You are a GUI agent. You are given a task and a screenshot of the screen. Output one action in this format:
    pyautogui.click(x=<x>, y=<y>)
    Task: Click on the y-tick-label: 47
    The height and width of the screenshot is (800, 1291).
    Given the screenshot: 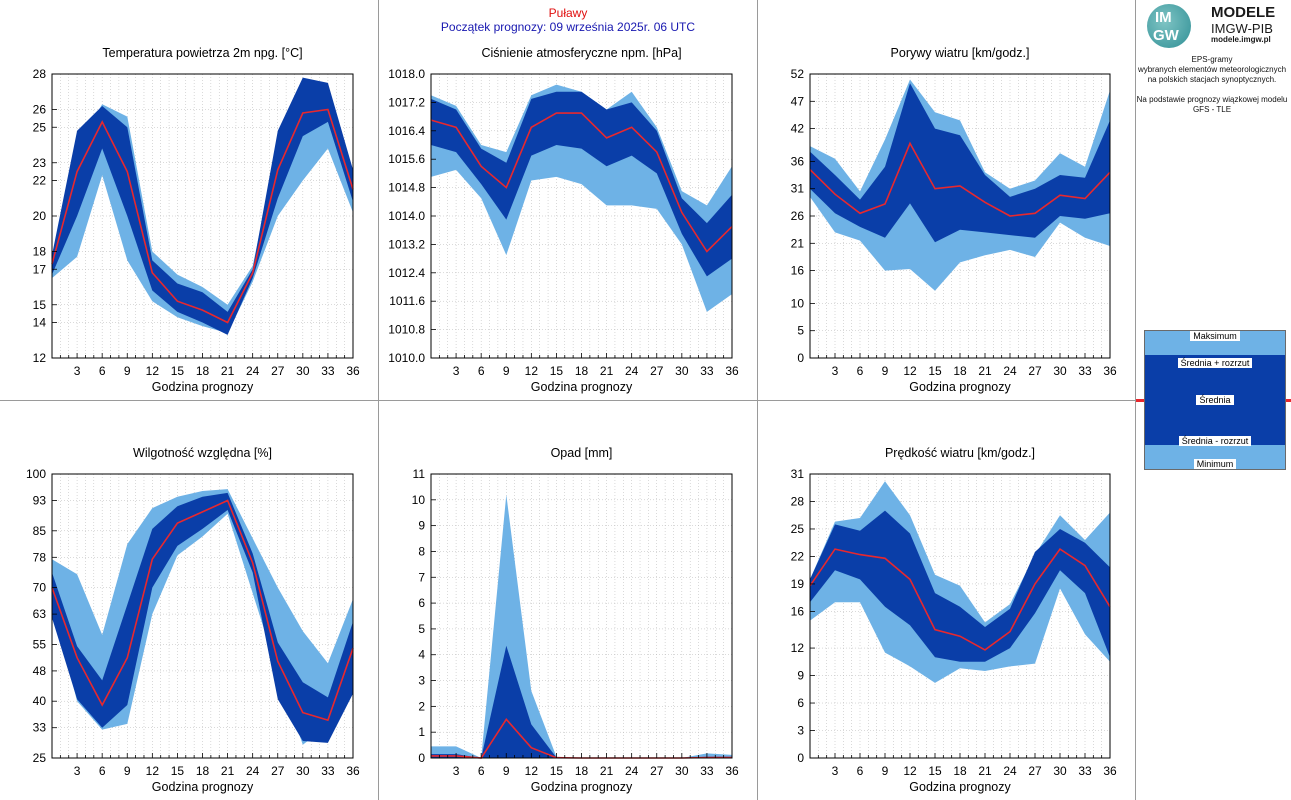 What is the action you would take?
    pyautogui.click(x=798, y=101)
    